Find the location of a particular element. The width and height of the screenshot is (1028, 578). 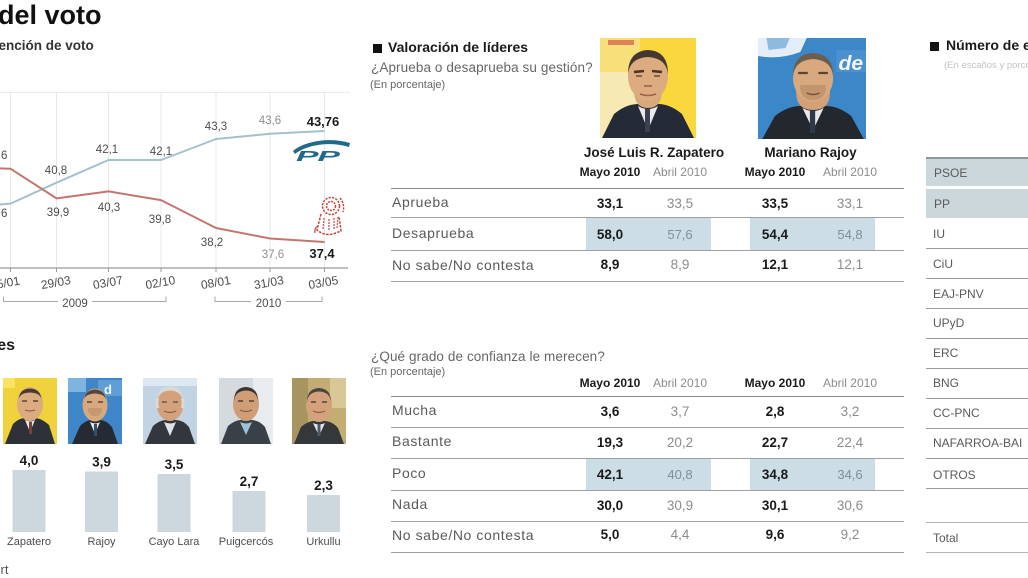

svg-text: 2009 is located at coordinates (75, 304).